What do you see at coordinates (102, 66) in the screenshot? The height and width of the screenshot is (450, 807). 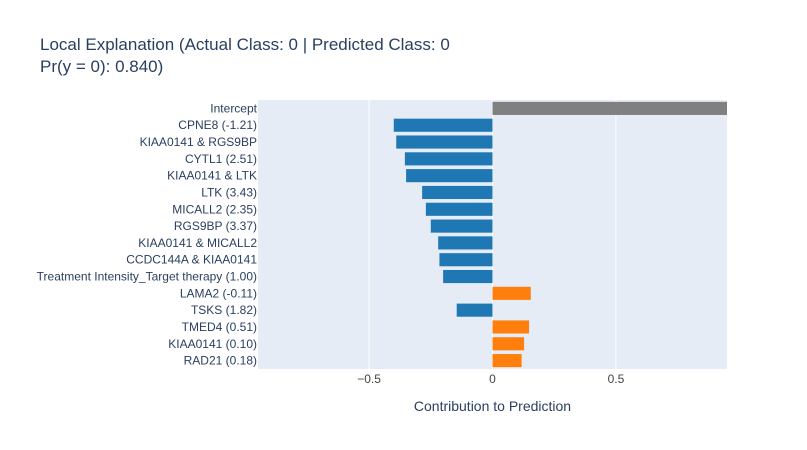 I see `chart-title-line-2: Pr(y = 0): 0.840)` at bounding box center [102, 66].